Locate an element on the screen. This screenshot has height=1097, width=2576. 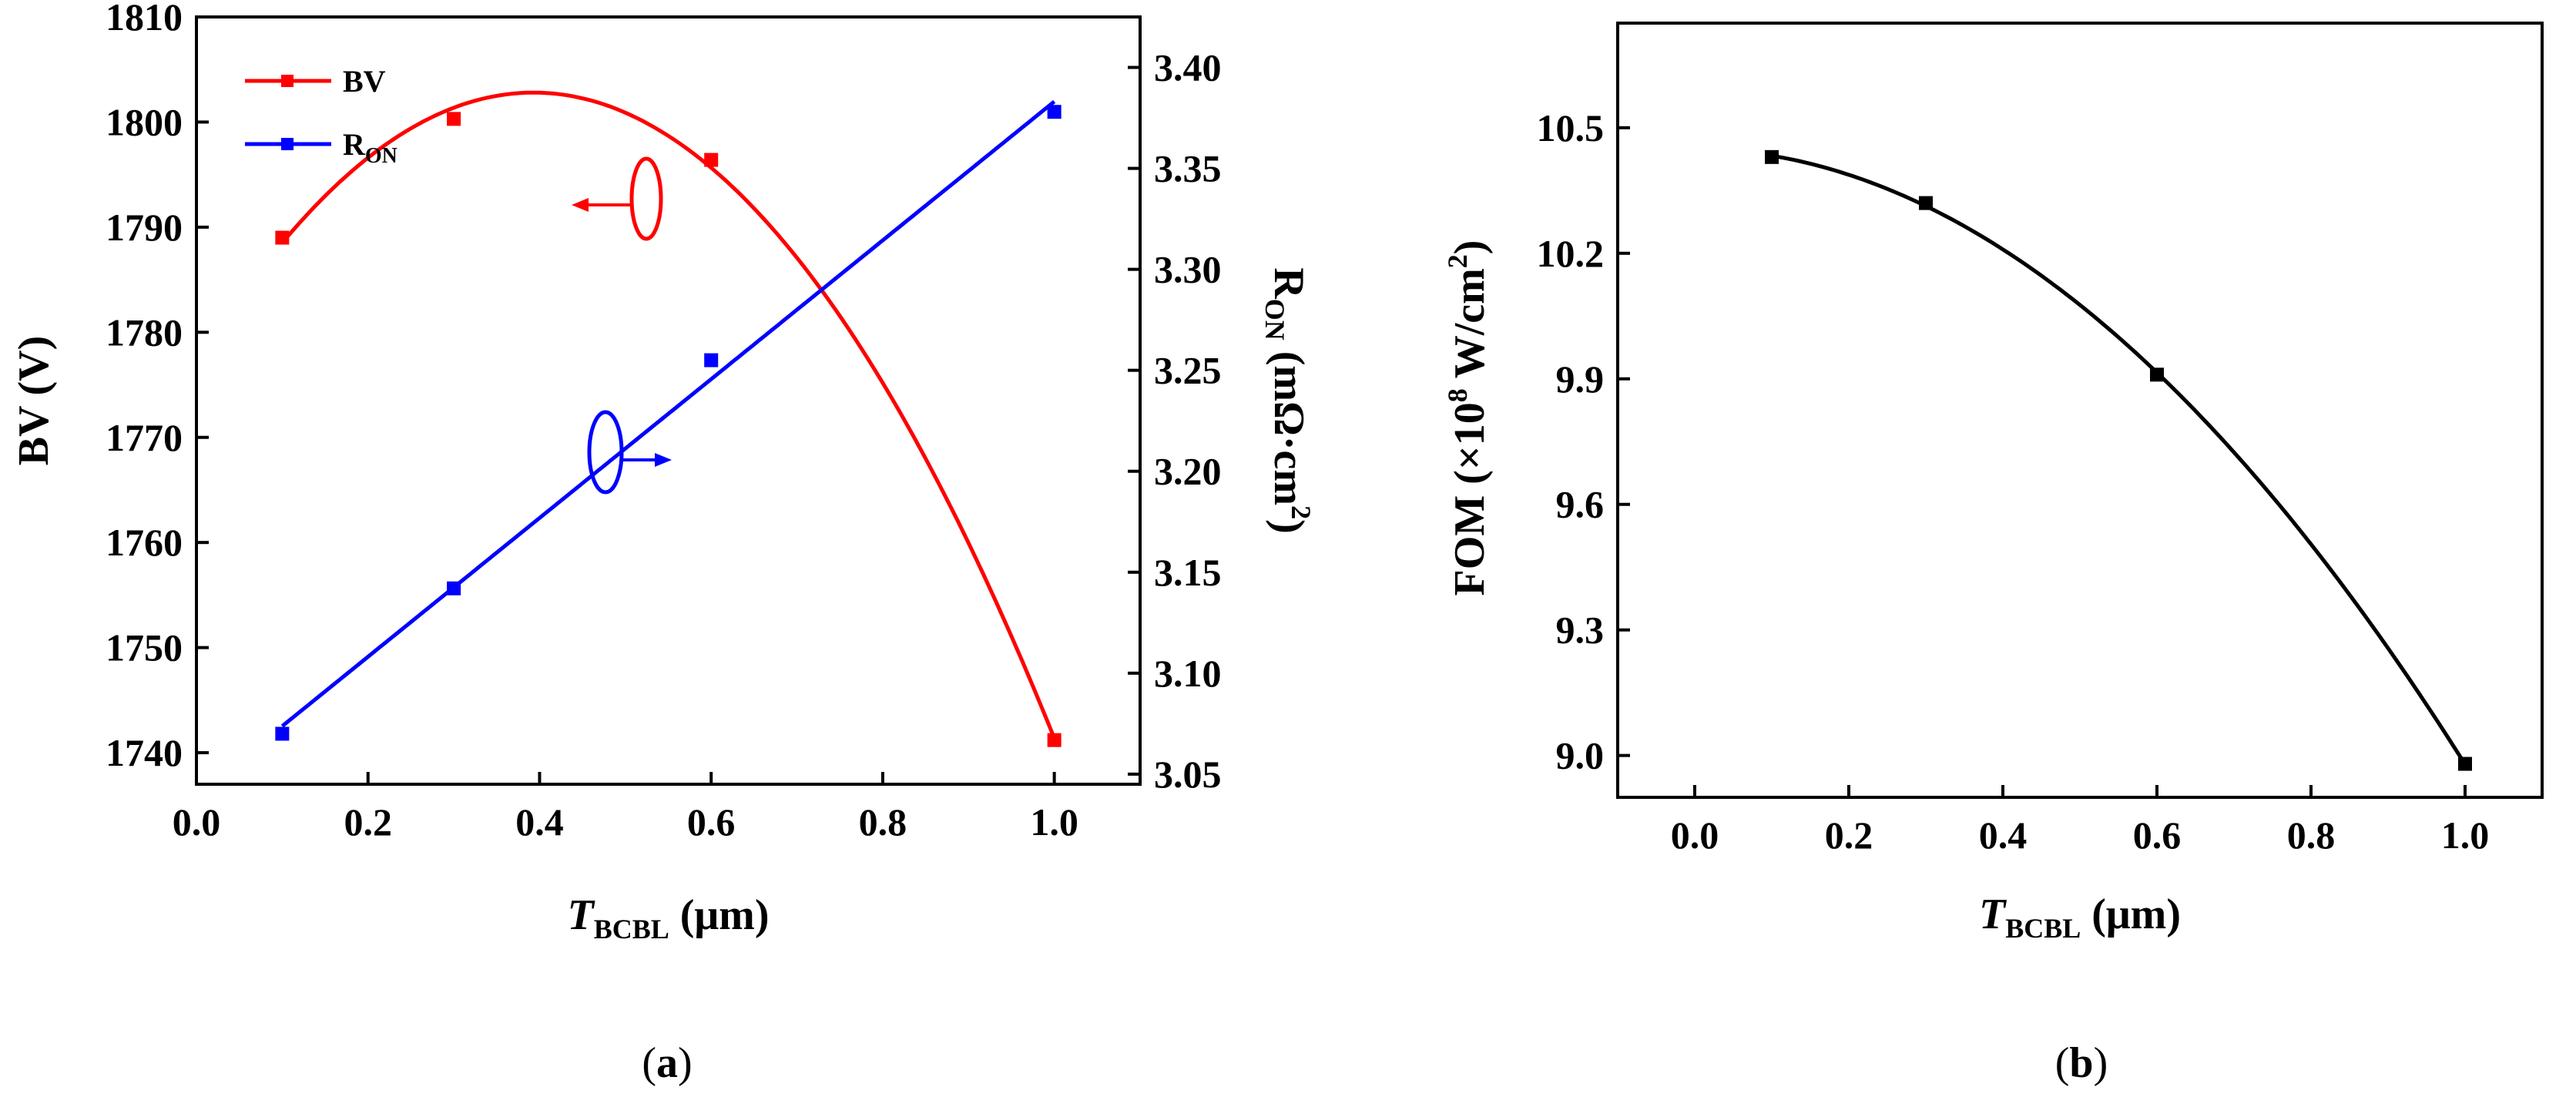
y-axis-title-b: FOM (×108 W/cm2) is located at coordinates (1468, 418).